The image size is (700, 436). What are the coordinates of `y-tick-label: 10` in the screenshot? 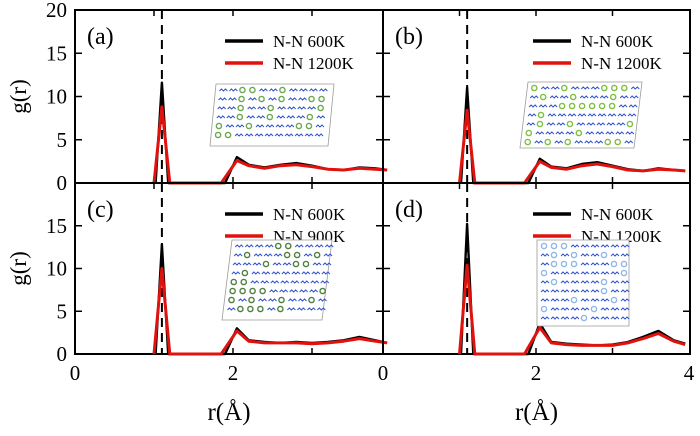 It's located at (56, 269).